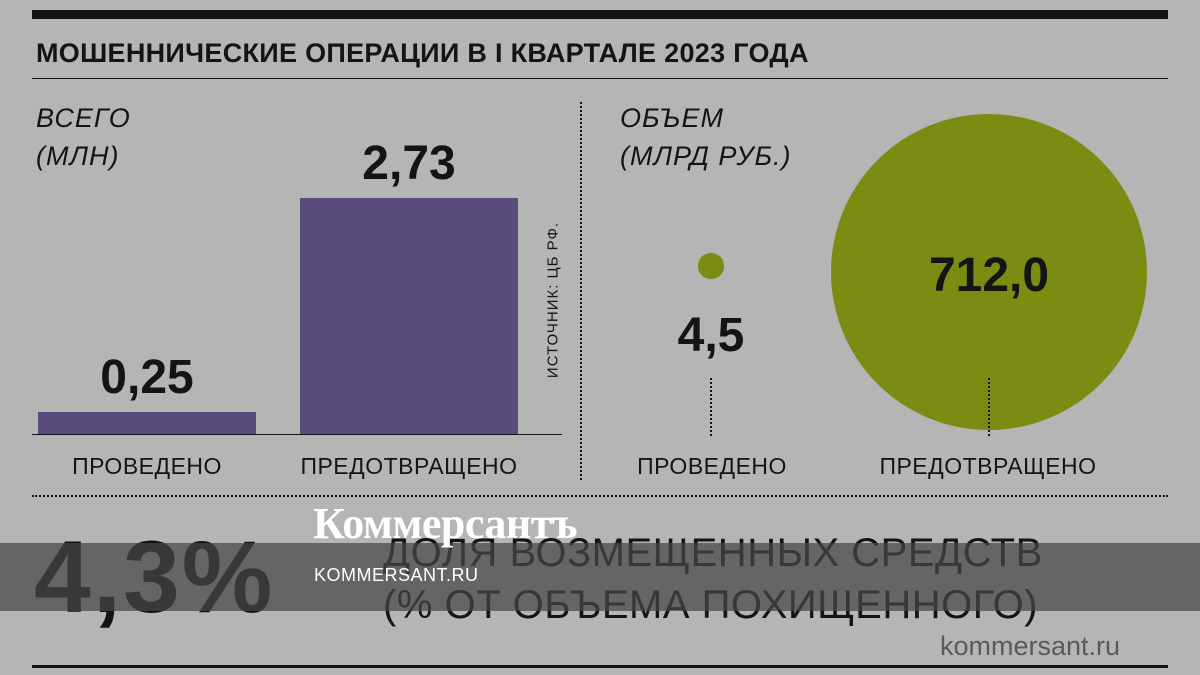  What do you see at coordinates (600, 496) in the screenshot?
I see `horizontal-divider` at bounding box center [600, 496].